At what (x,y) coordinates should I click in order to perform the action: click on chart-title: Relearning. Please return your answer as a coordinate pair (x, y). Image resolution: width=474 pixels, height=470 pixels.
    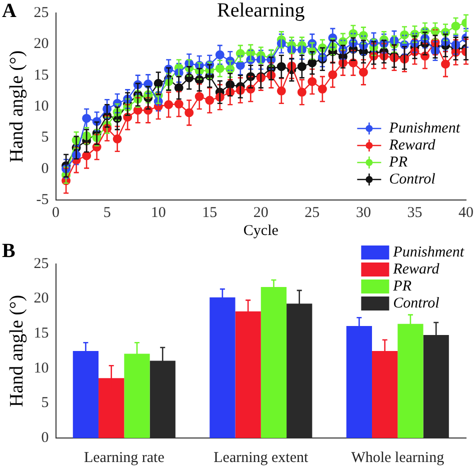
    Looking at the image, I should click on (261, 11).